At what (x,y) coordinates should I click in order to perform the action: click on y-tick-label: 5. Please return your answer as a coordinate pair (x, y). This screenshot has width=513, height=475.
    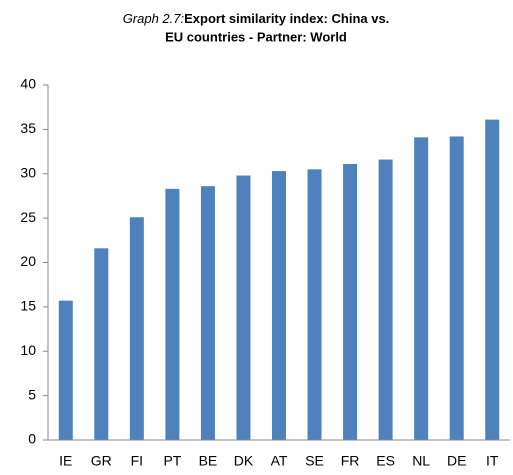
    Looking at the image, I should click on (32, 394).